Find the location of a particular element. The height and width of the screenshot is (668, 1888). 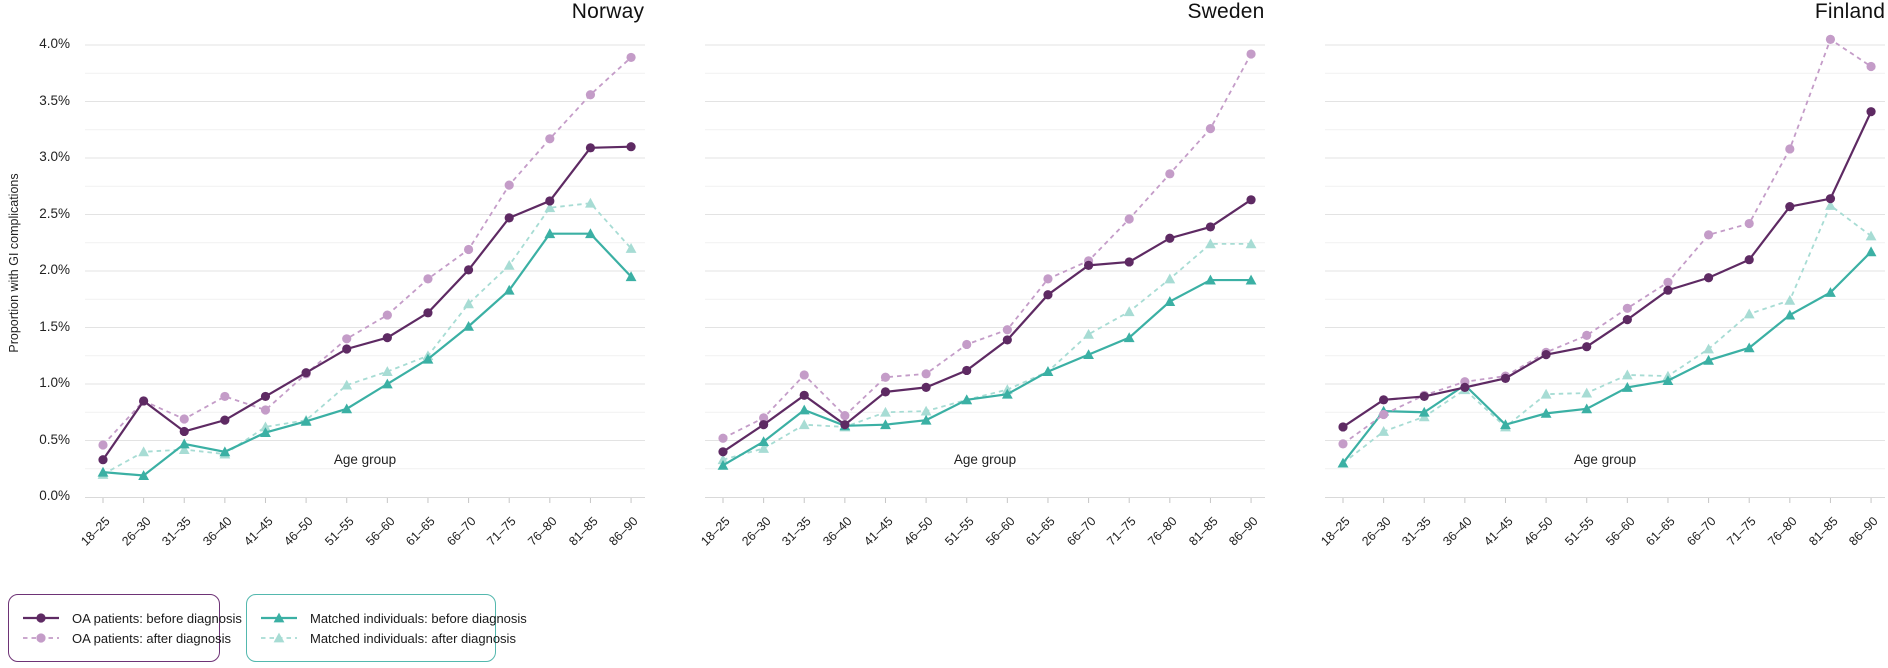

y-tick-label: 2.5% is located at coordinates (54, 213).